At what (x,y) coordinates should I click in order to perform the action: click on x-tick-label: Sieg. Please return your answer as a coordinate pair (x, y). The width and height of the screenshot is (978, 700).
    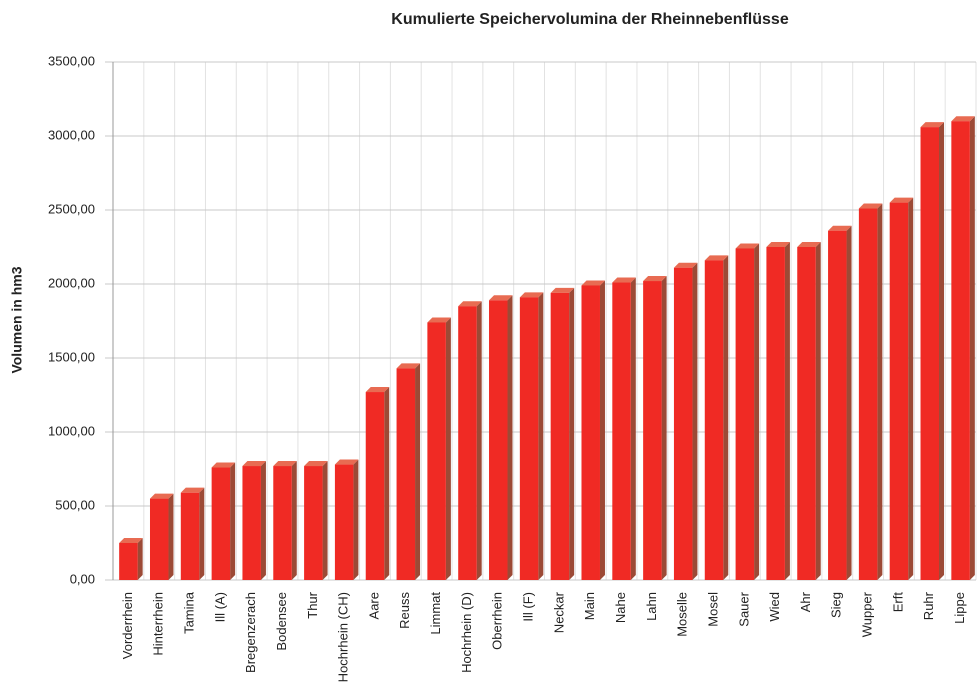
    Looking at the image, I should click on (836, 605).